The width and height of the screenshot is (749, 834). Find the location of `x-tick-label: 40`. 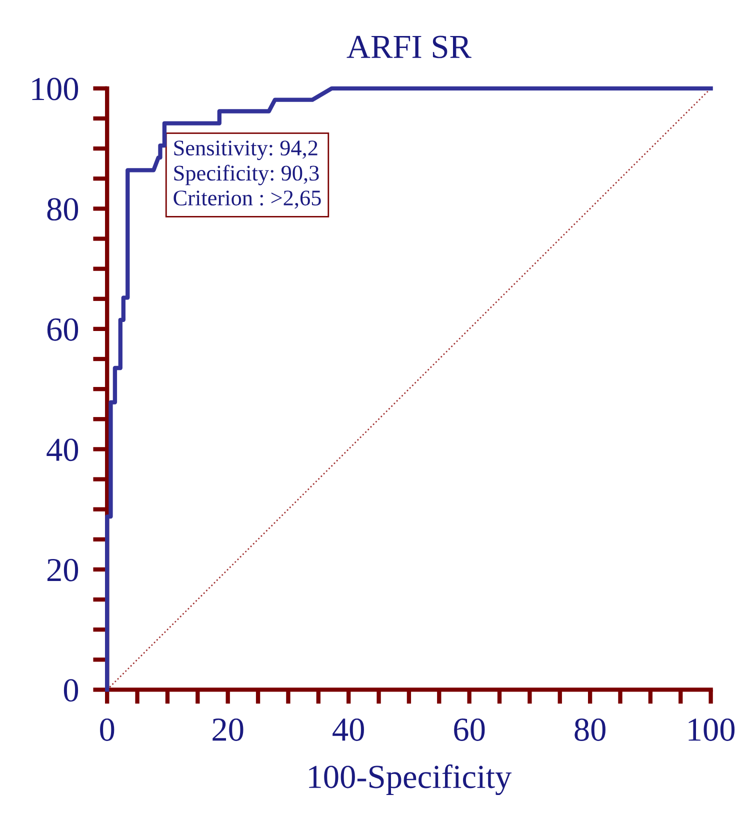

x-tick-label: 40 is located at coordinates (348, 729).